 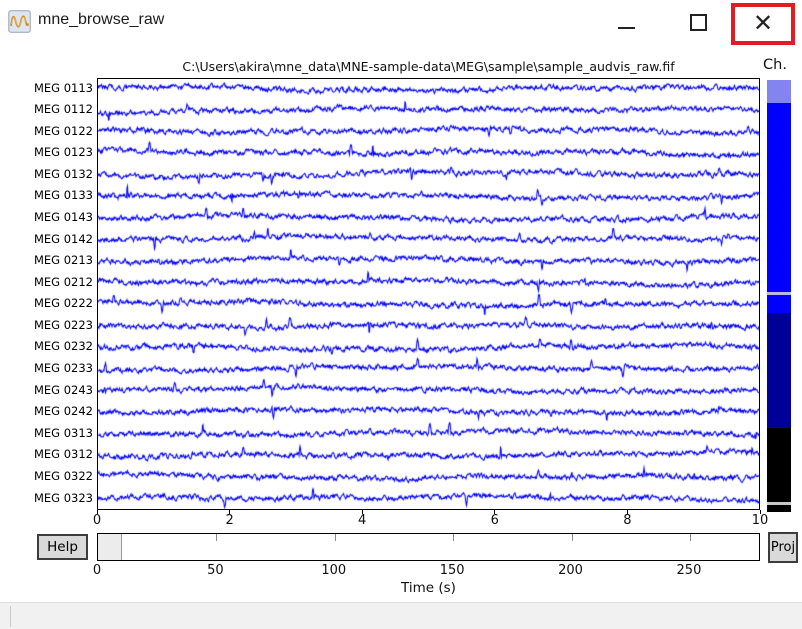 I want to click on status-strip, so click(x=401, y=615).